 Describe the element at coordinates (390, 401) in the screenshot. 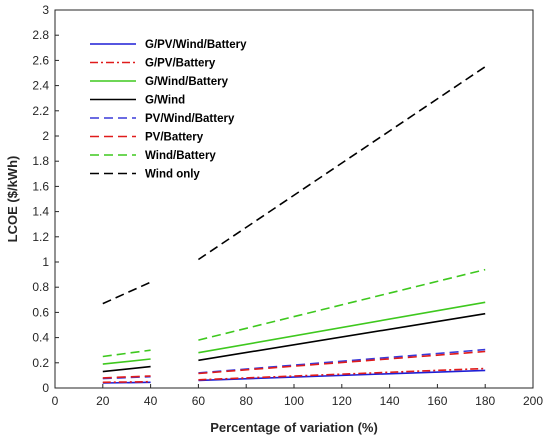

I see `x-tick-label: 140` at that location.